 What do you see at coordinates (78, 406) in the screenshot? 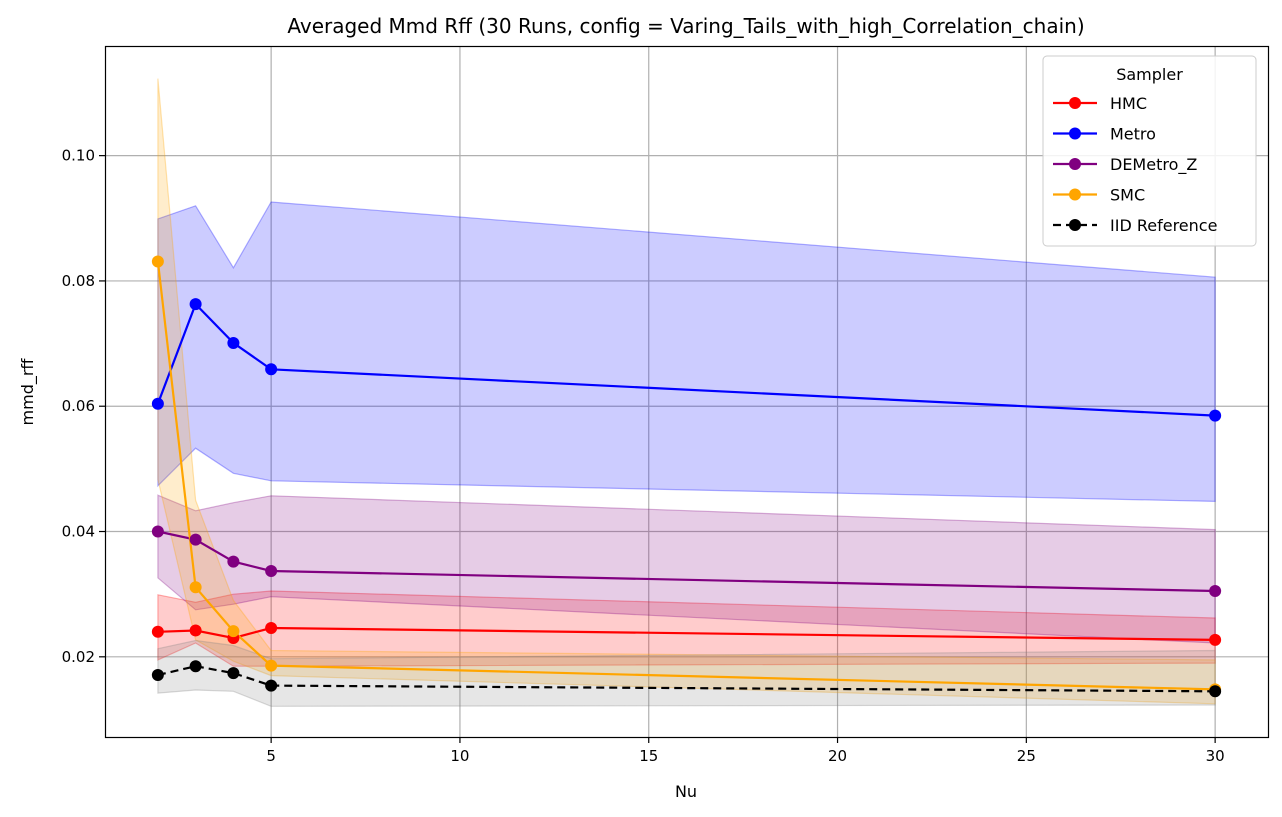
I see `y-tick-label: 0.06` at bounding box center [78, 406].